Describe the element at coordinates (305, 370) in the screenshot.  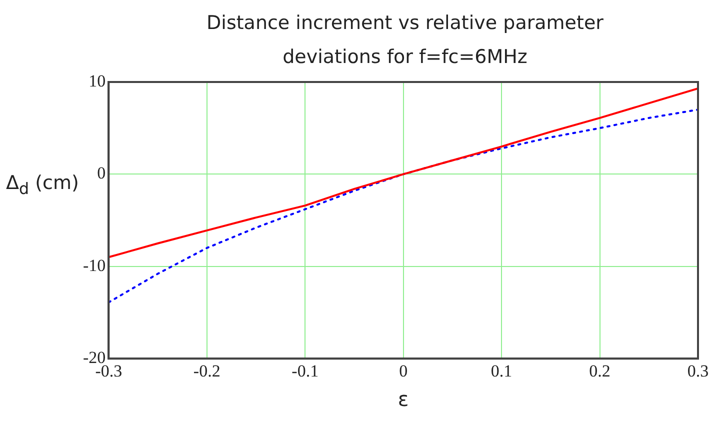
I see `x-tick-label: -0.1` at that location.